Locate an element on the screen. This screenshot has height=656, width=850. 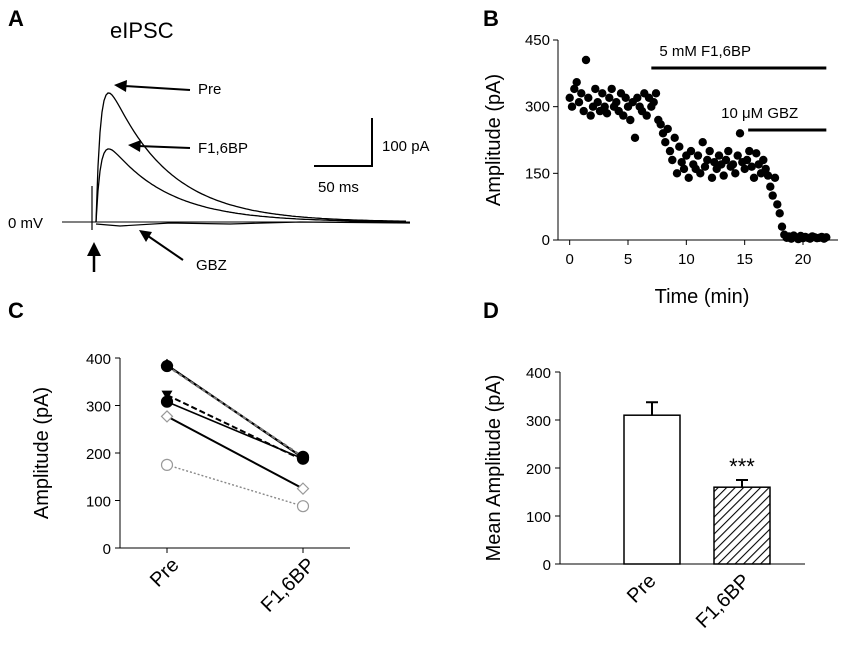
c-y-ticks: 0 100 200 300 400 is located at coordinates (195, 454).